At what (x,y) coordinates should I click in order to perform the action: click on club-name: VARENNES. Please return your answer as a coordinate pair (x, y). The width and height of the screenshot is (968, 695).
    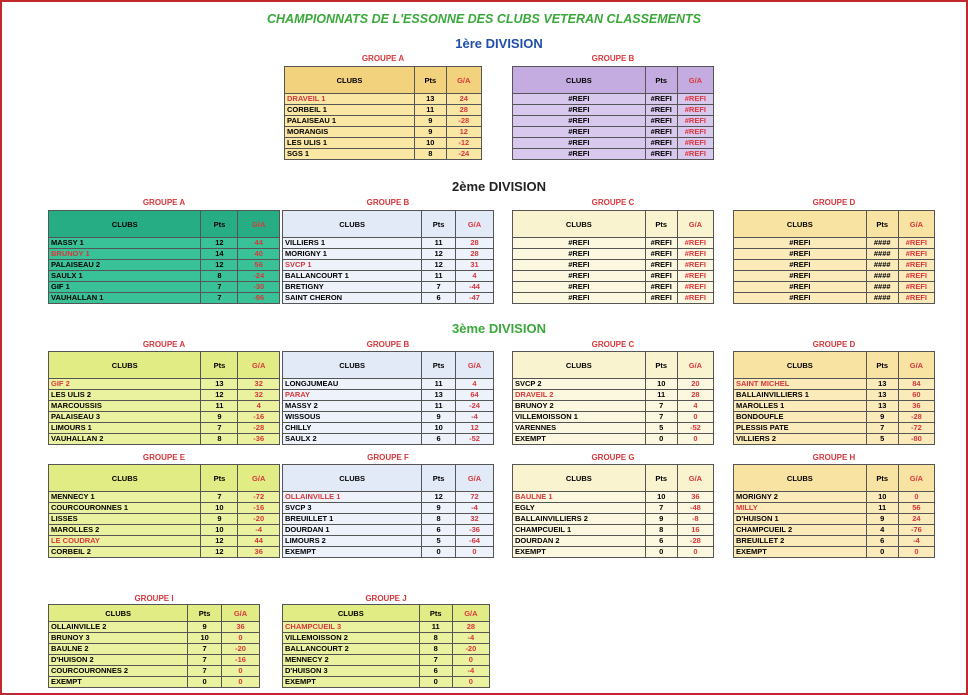
    Looking at the image, I should click on (579, 428).